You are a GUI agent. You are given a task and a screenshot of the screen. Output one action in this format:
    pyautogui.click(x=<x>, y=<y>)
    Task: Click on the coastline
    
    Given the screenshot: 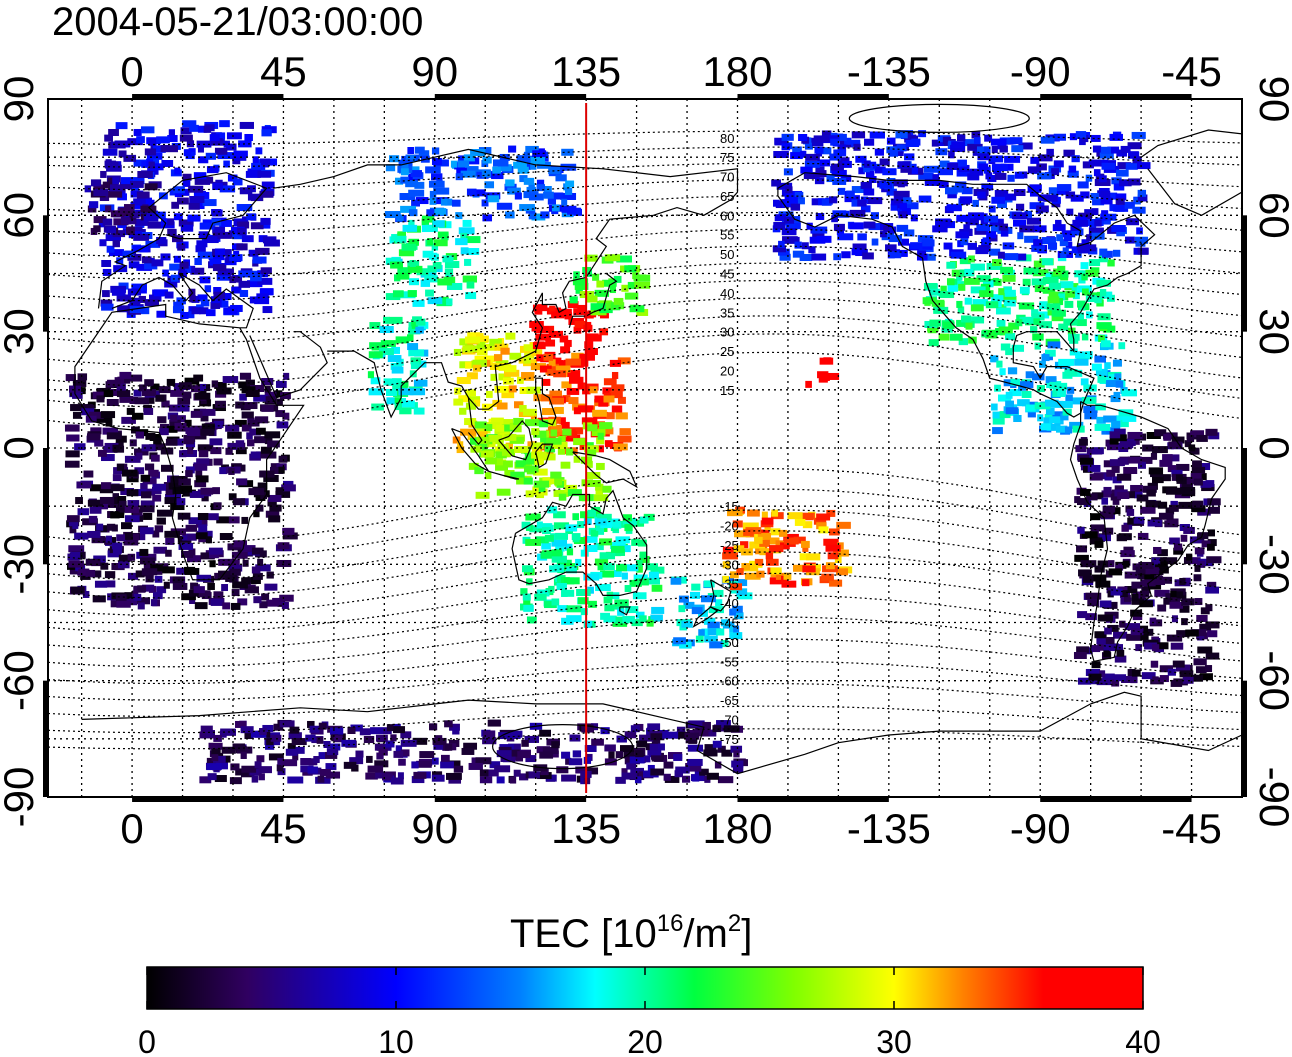 What is the action you would take?
    pyautogui.click(x=1147, y=531)
    